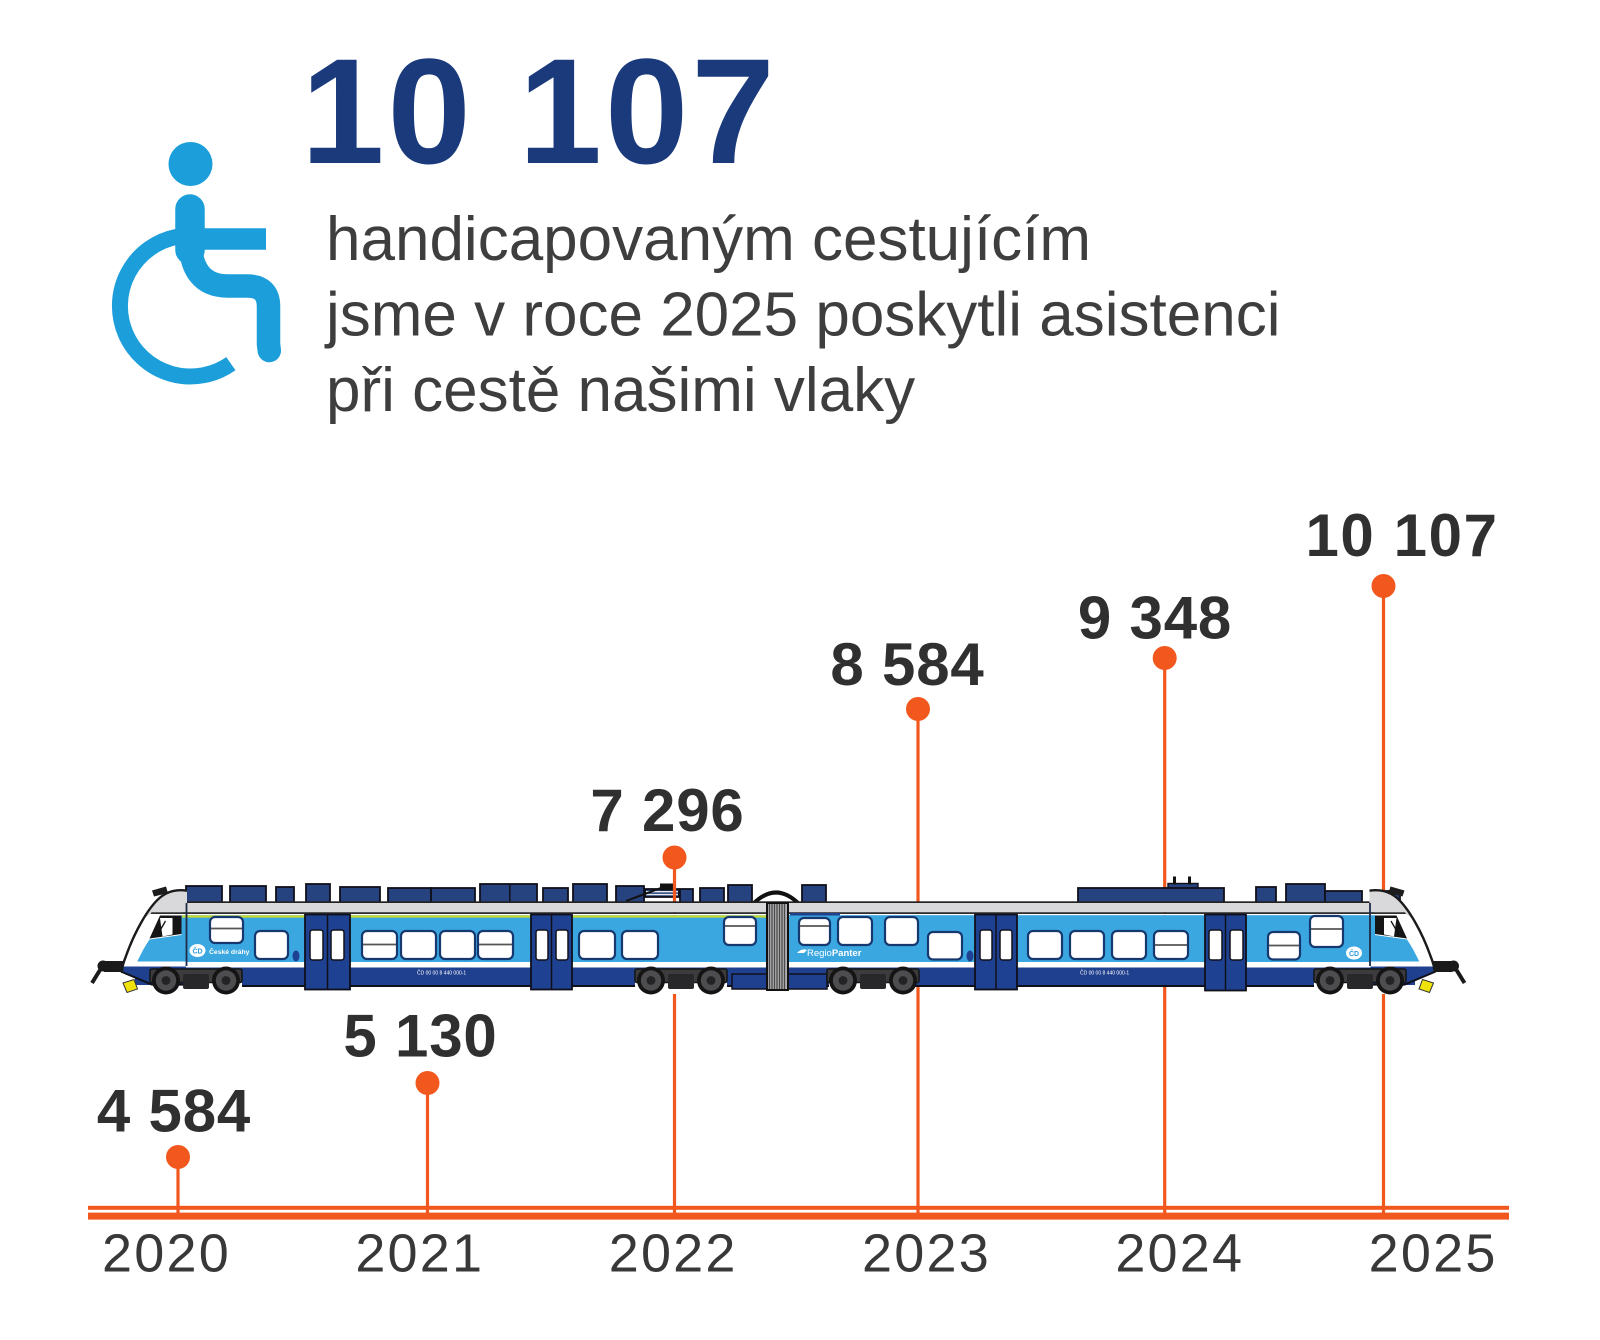 Image resolution: width=1600 pixels, height=1340 pixels. I want to click on svg-text: 2024, so click(1179, 1254).